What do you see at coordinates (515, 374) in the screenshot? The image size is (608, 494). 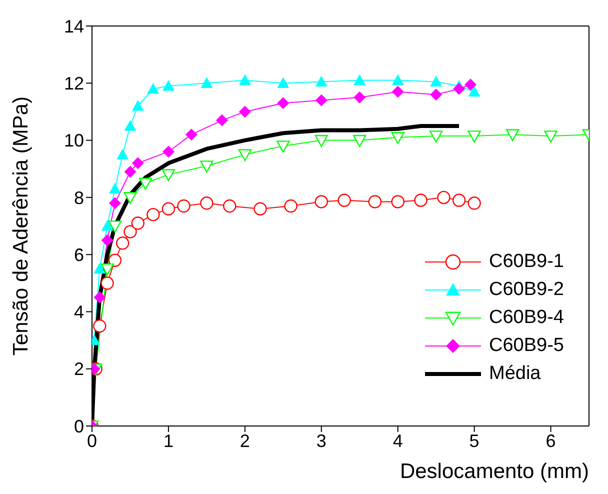 I see `legend-label: Média` at bounding box center [515, 374].